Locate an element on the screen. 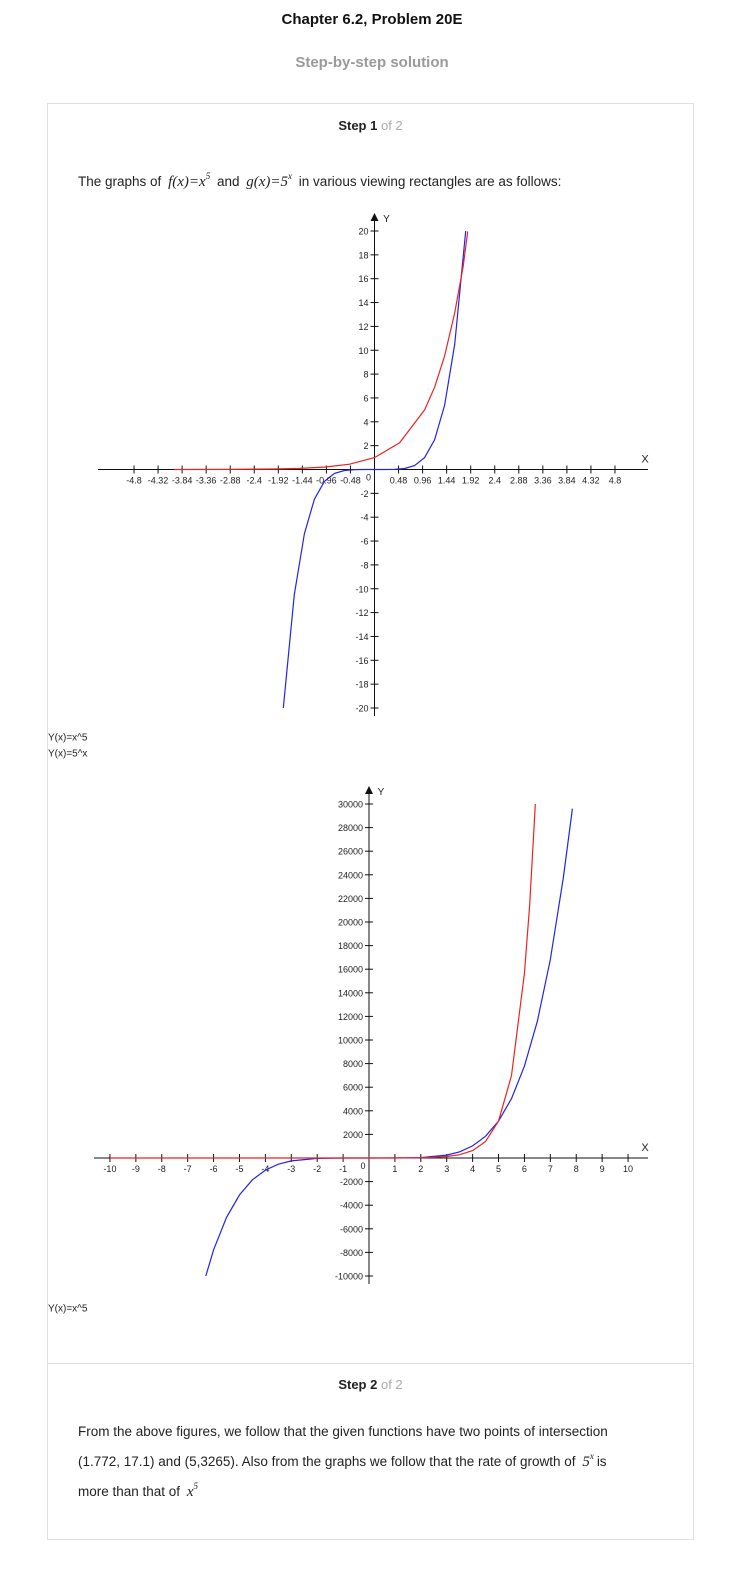  y-axis-label: Y is located at coordinates (386, 219).